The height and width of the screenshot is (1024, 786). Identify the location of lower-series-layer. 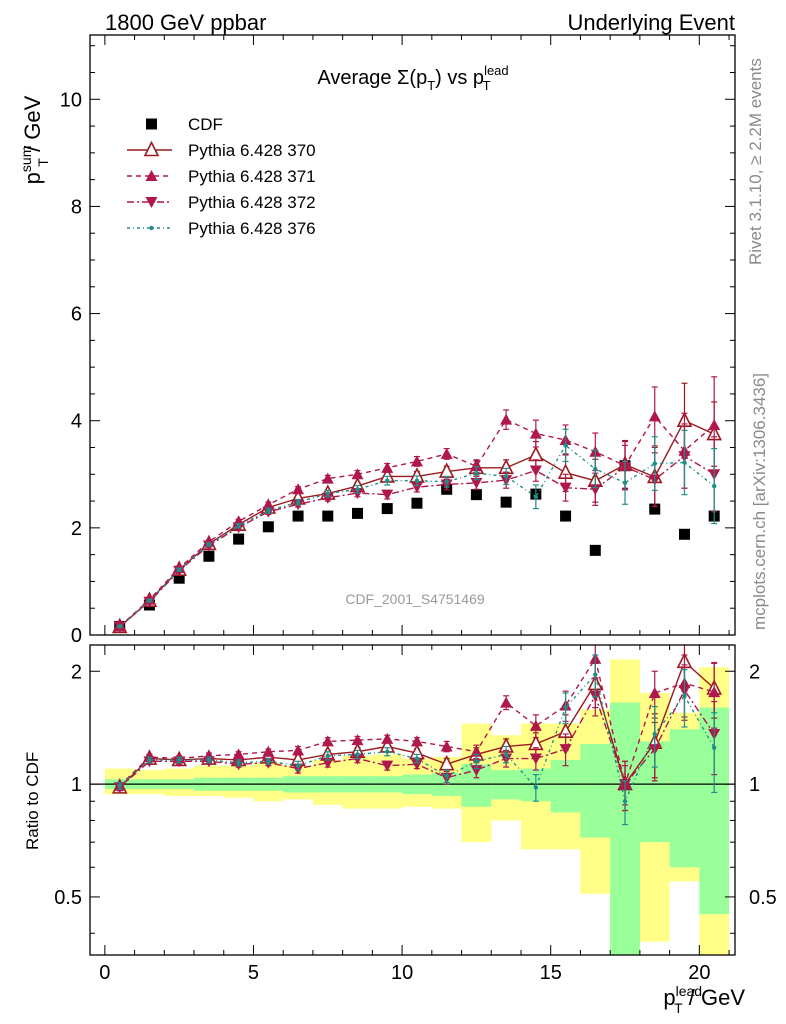
(416, 735).